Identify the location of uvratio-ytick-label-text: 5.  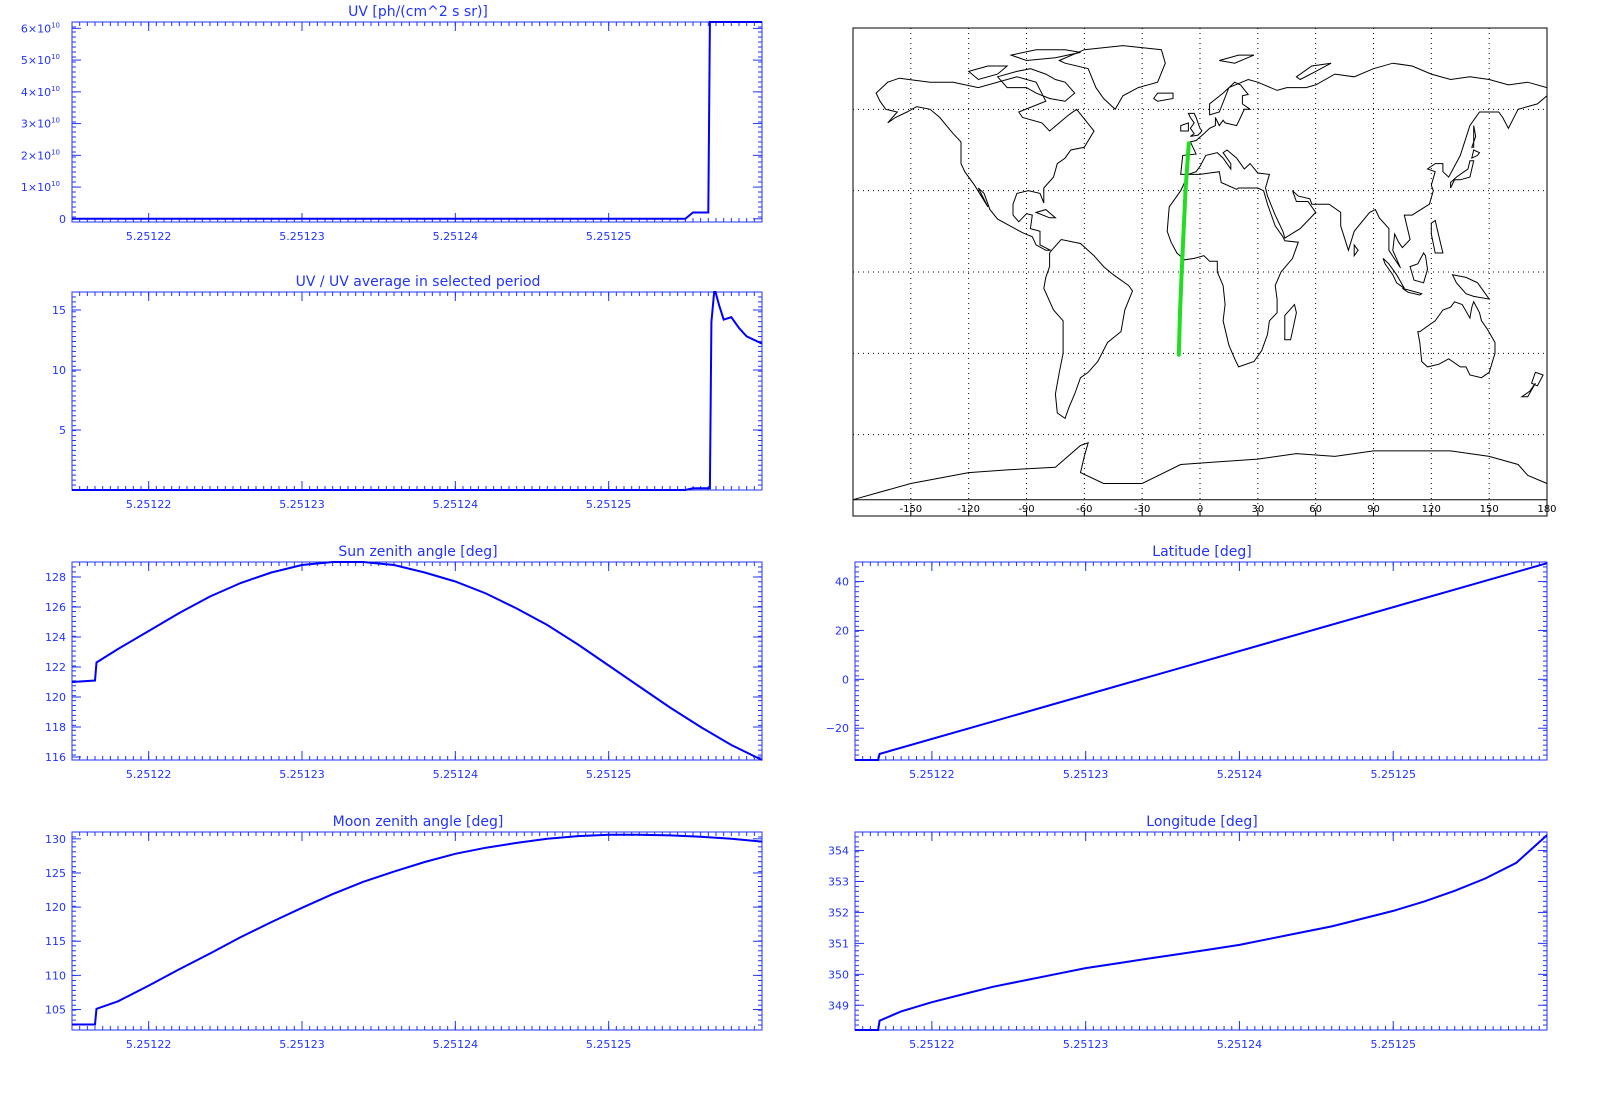
(62, 430).